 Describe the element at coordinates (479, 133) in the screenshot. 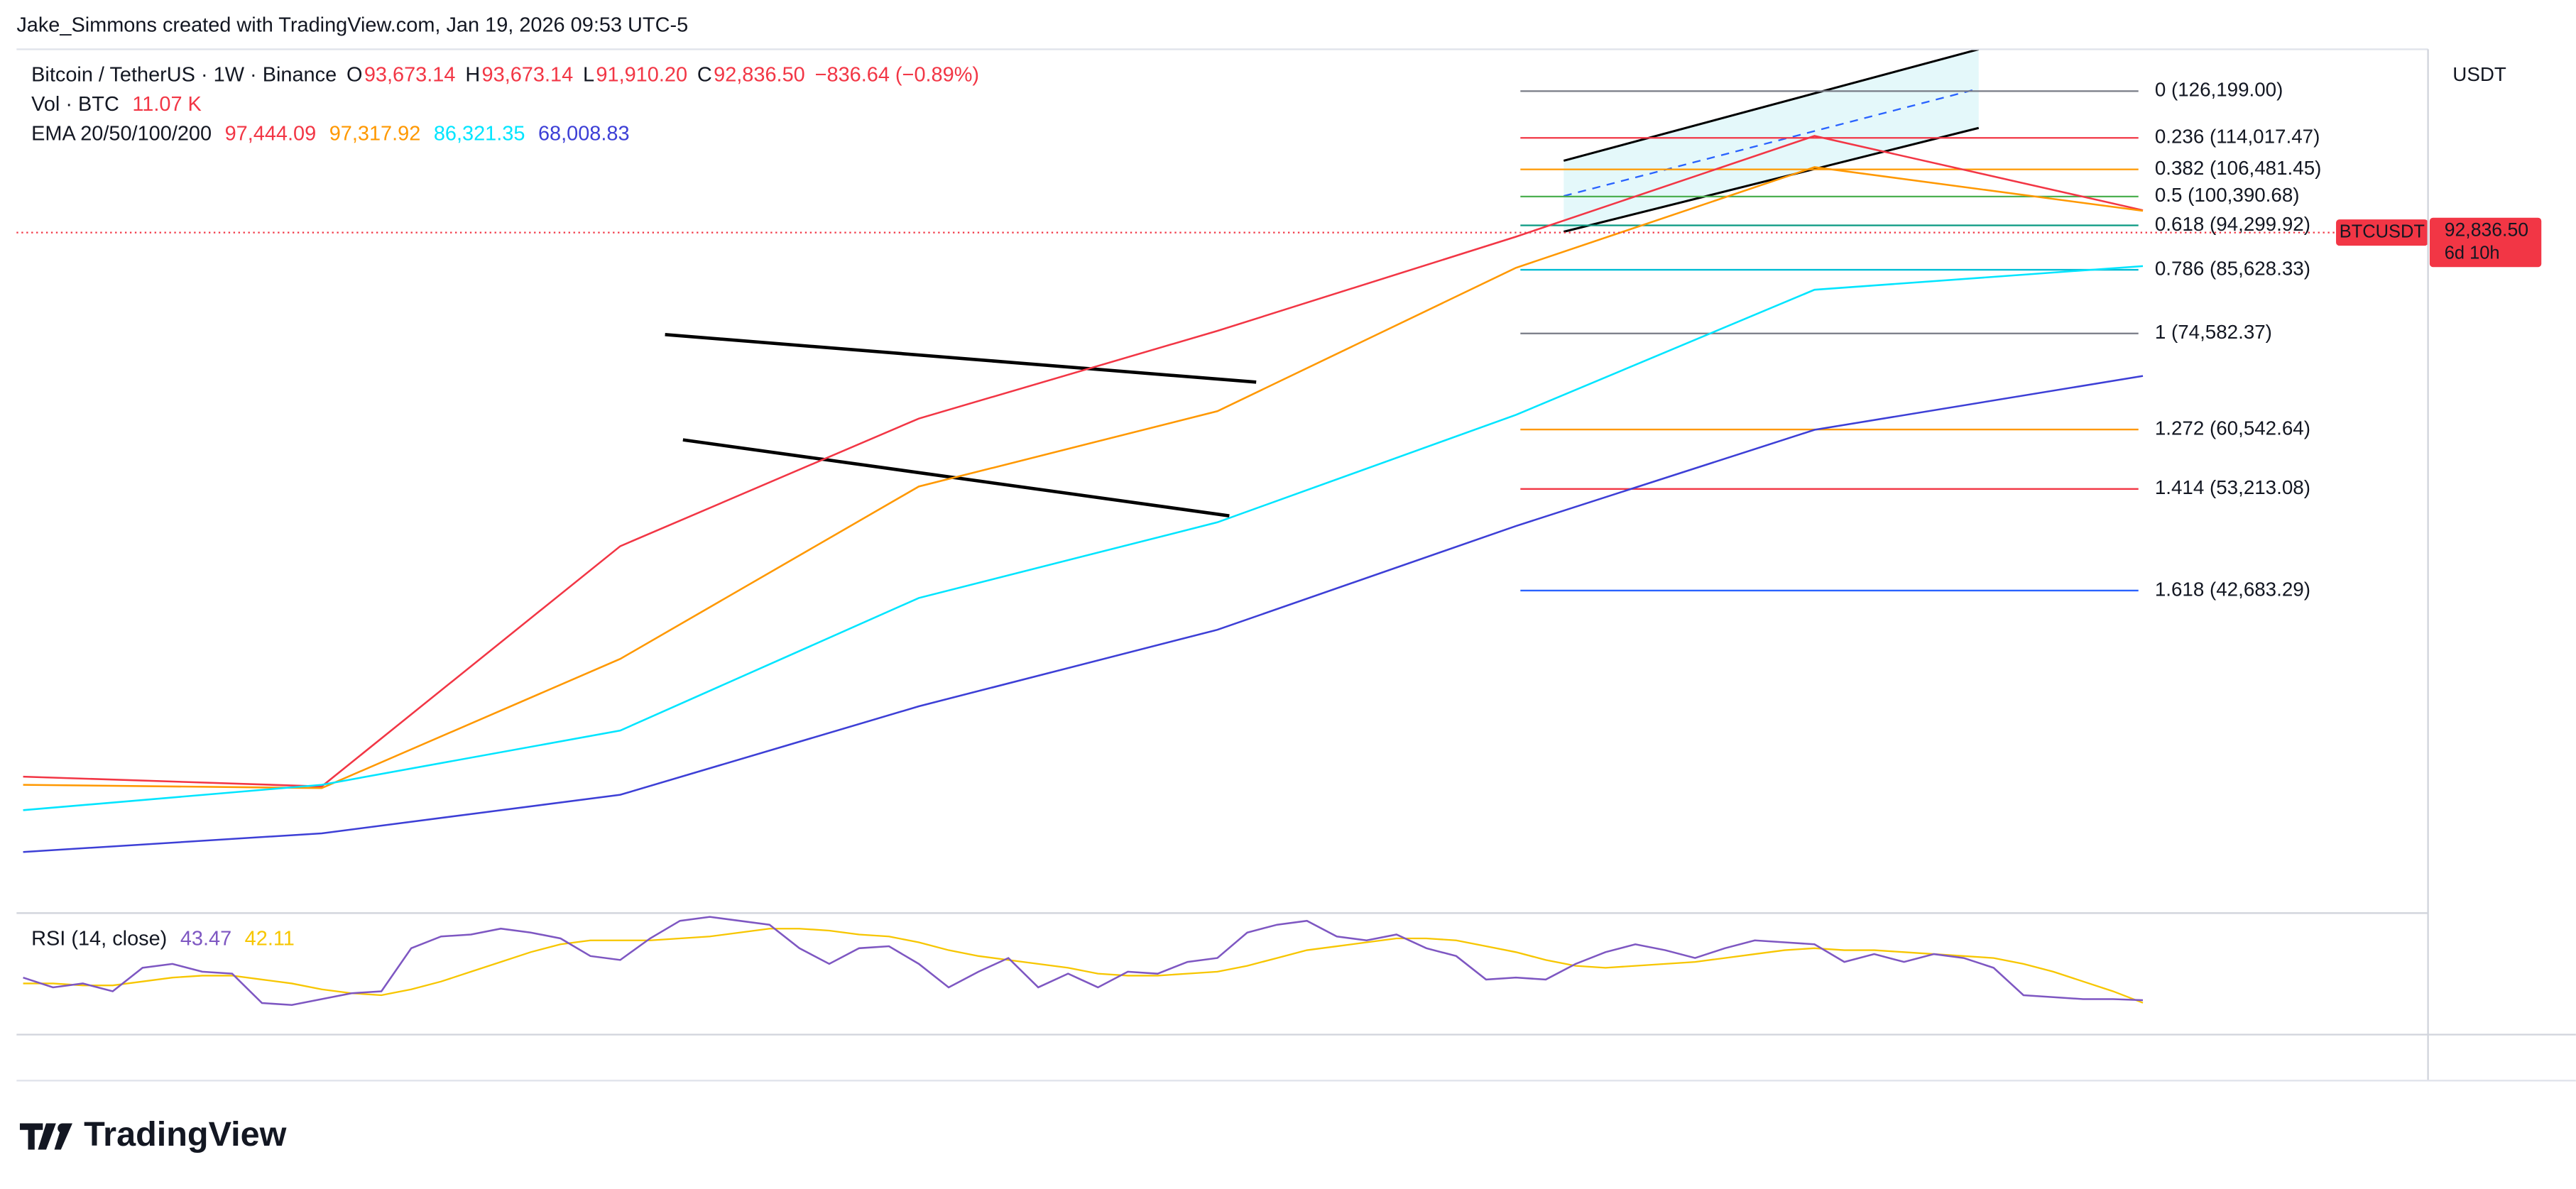

I see `ema-value: 86,321.35` at that location.